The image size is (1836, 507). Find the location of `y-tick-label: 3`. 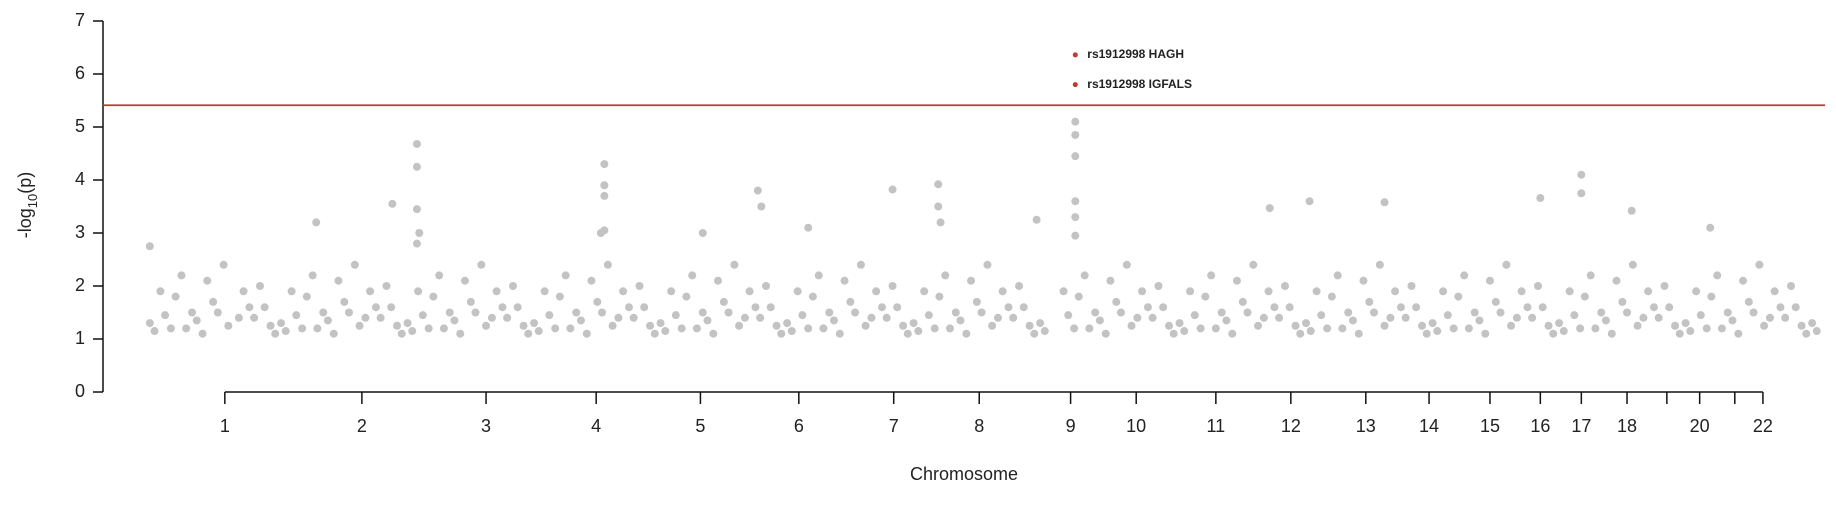

y-tick-label: 3 is located at coordinates (80, 232).